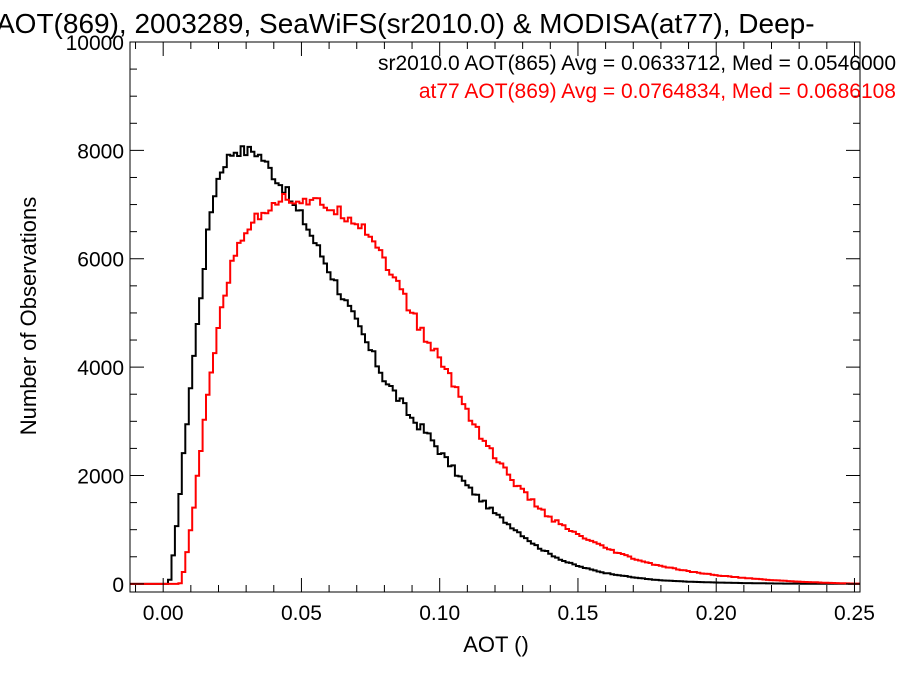 The height and width of the screenshot is (675, 900). What do you see at coordinates (95, 43) in the screenshot?
I see `y-tick-label: 10000` at bounding box center [95, 43].